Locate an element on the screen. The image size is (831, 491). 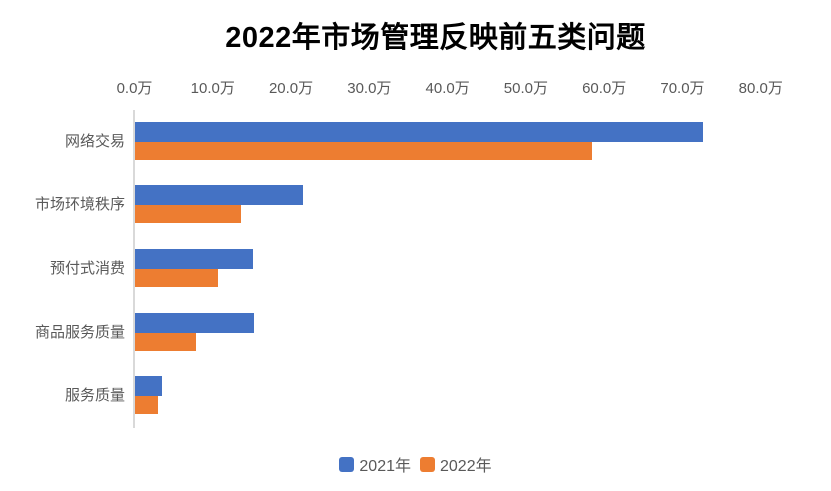
legend-item-2021: 2021年 is located at coordinates (375, 464).